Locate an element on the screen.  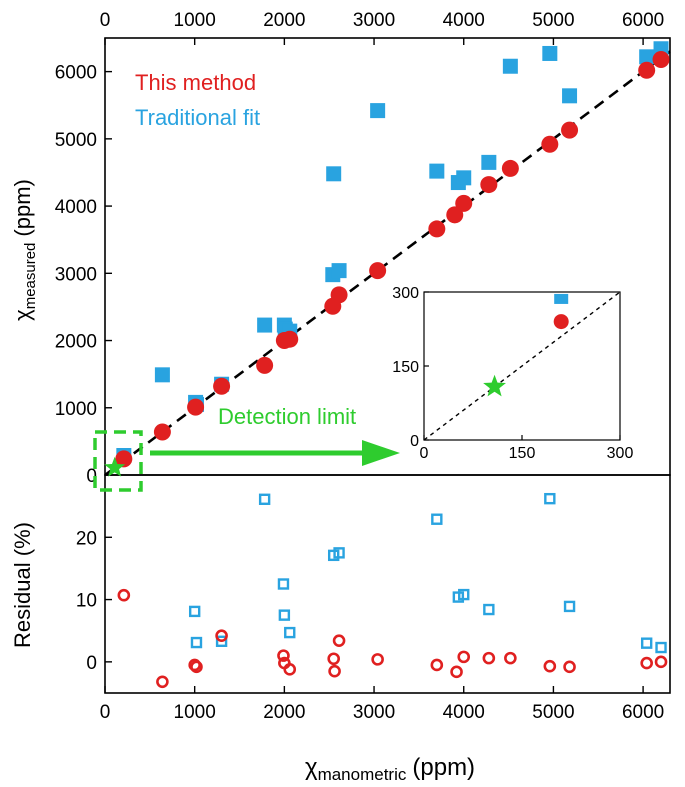
inset-x-tick-label: 300 is located at coordinates (620, 453).